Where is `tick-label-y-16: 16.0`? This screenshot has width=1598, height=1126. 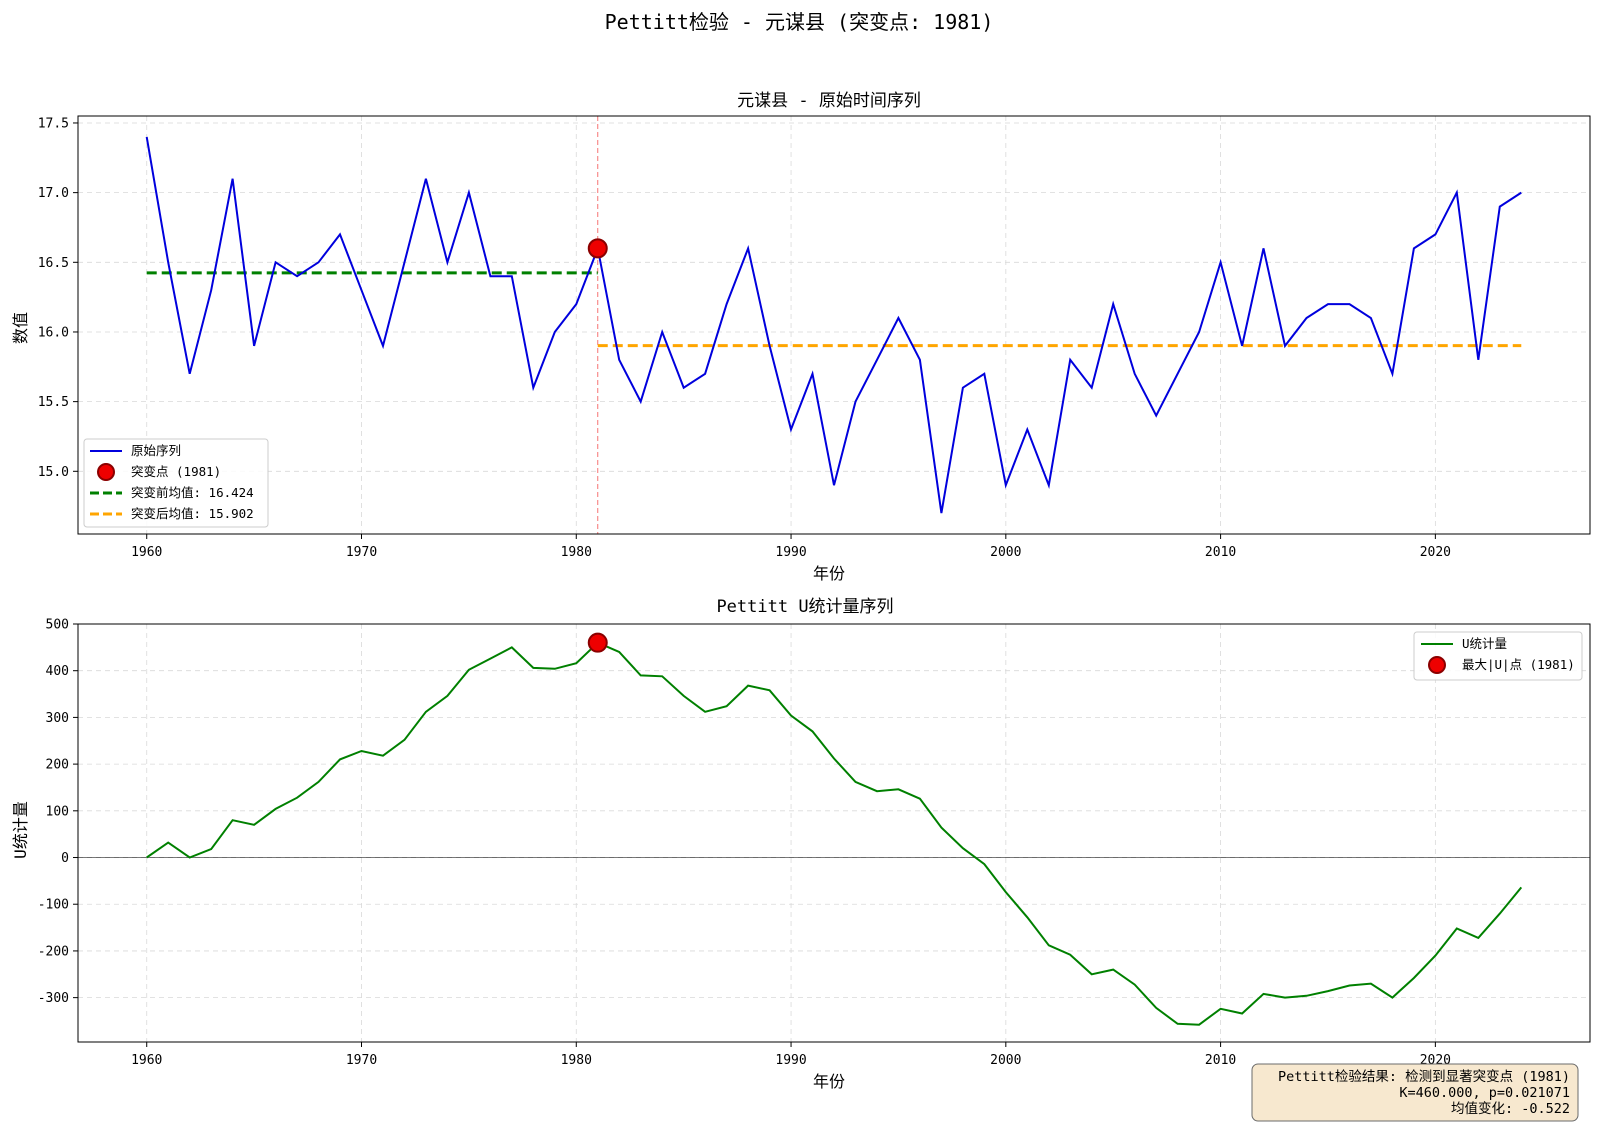
tick-label-y-16: 16.0 is located at coordinates (53, 332).